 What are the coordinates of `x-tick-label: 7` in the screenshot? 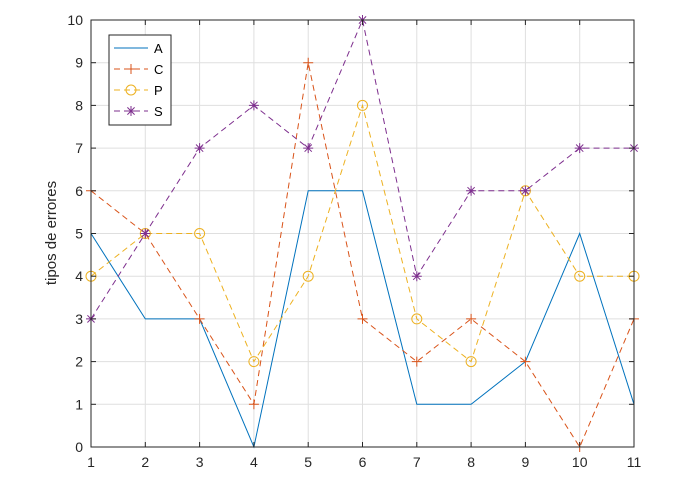 It's located at (417, 462).